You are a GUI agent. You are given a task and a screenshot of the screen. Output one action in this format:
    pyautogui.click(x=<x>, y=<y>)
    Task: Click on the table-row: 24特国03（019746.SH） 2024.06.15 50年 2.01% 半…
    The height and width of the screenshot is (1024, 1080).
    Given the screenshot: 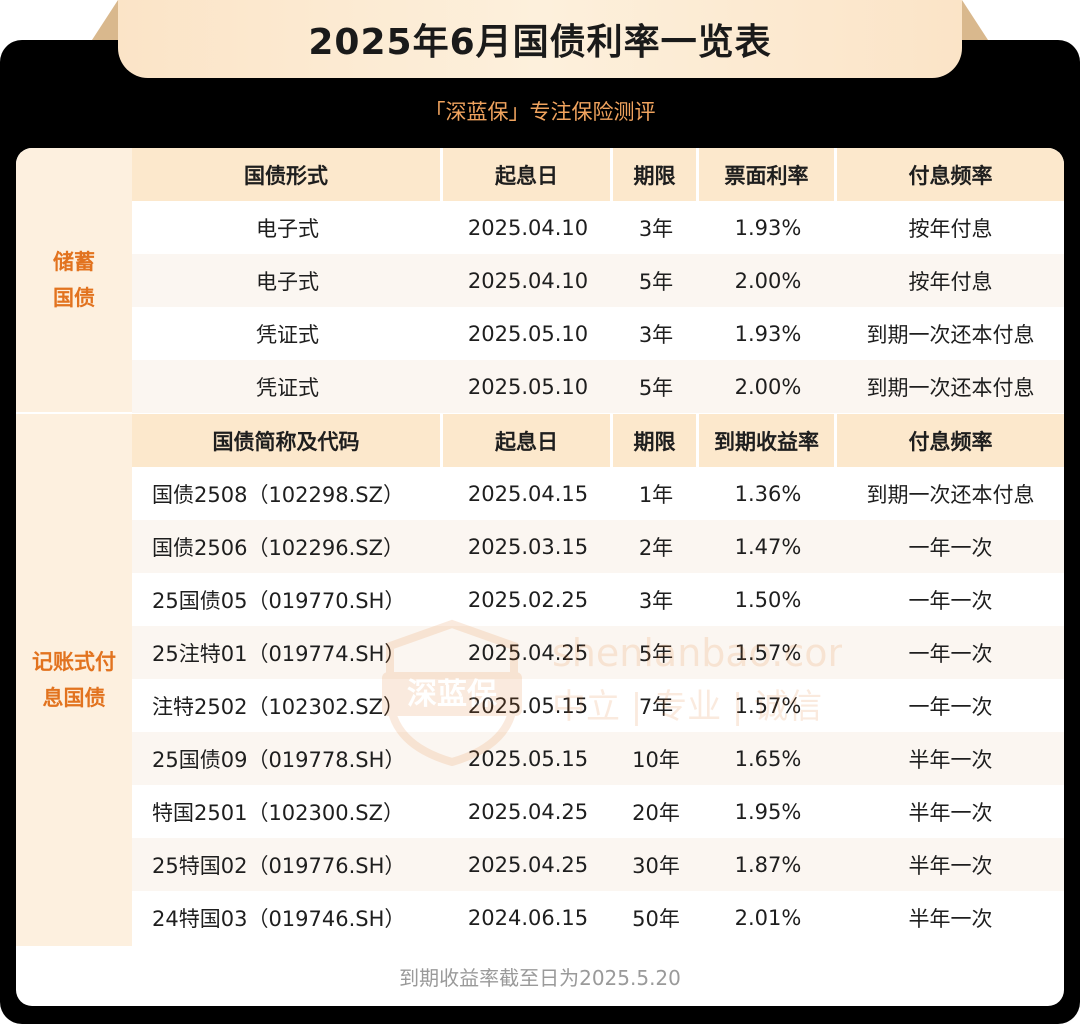 What is the action you would take?
    pyautogui.click(x=598, y=917)
    